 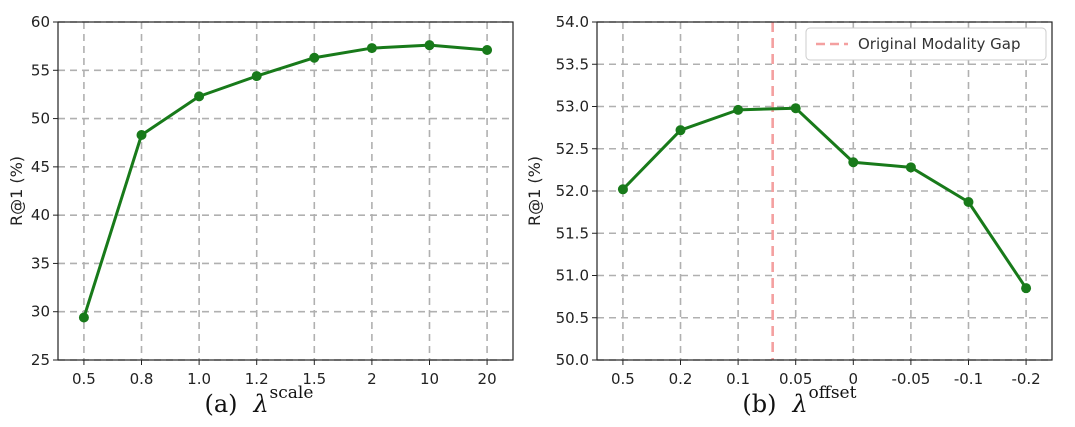 What do you see at coordinates (833, 393) in the screenshot?
I see `caption-superscript: offset` at bounding box center [833, 393].